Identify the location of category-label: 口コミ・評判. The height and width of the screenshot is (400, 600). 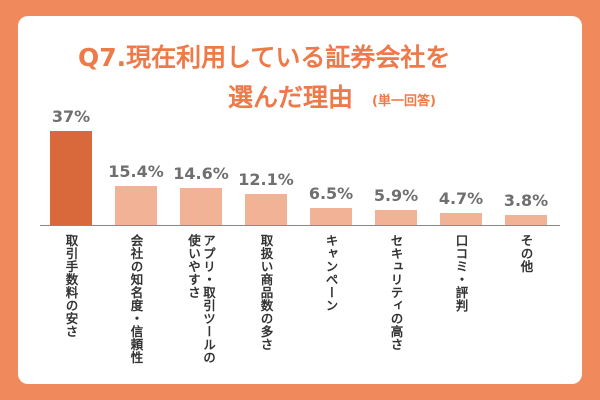
(461, 273).